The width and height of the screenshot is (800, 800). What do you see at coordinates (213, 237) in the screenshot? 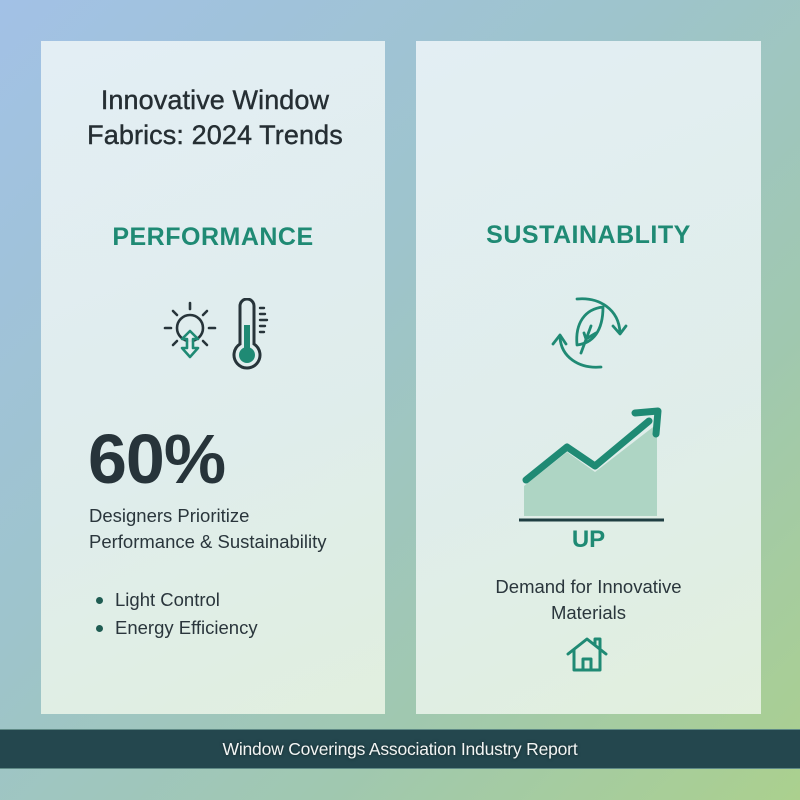
I see `performance-heading: PERFORMANCE` at bounding box center [213, 237].